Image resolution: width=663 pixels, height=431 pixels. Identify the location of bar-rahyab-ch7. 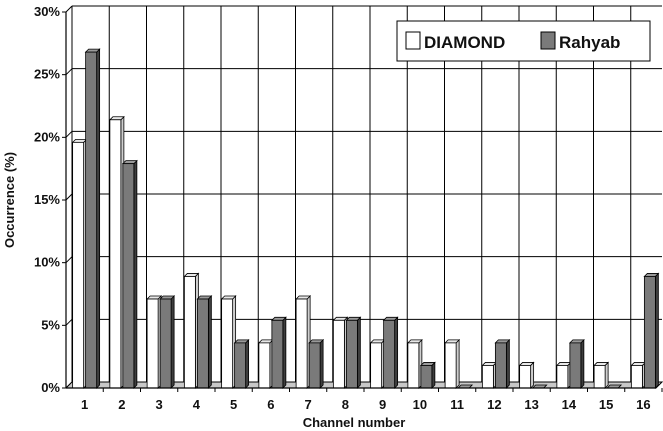
(316, 363).